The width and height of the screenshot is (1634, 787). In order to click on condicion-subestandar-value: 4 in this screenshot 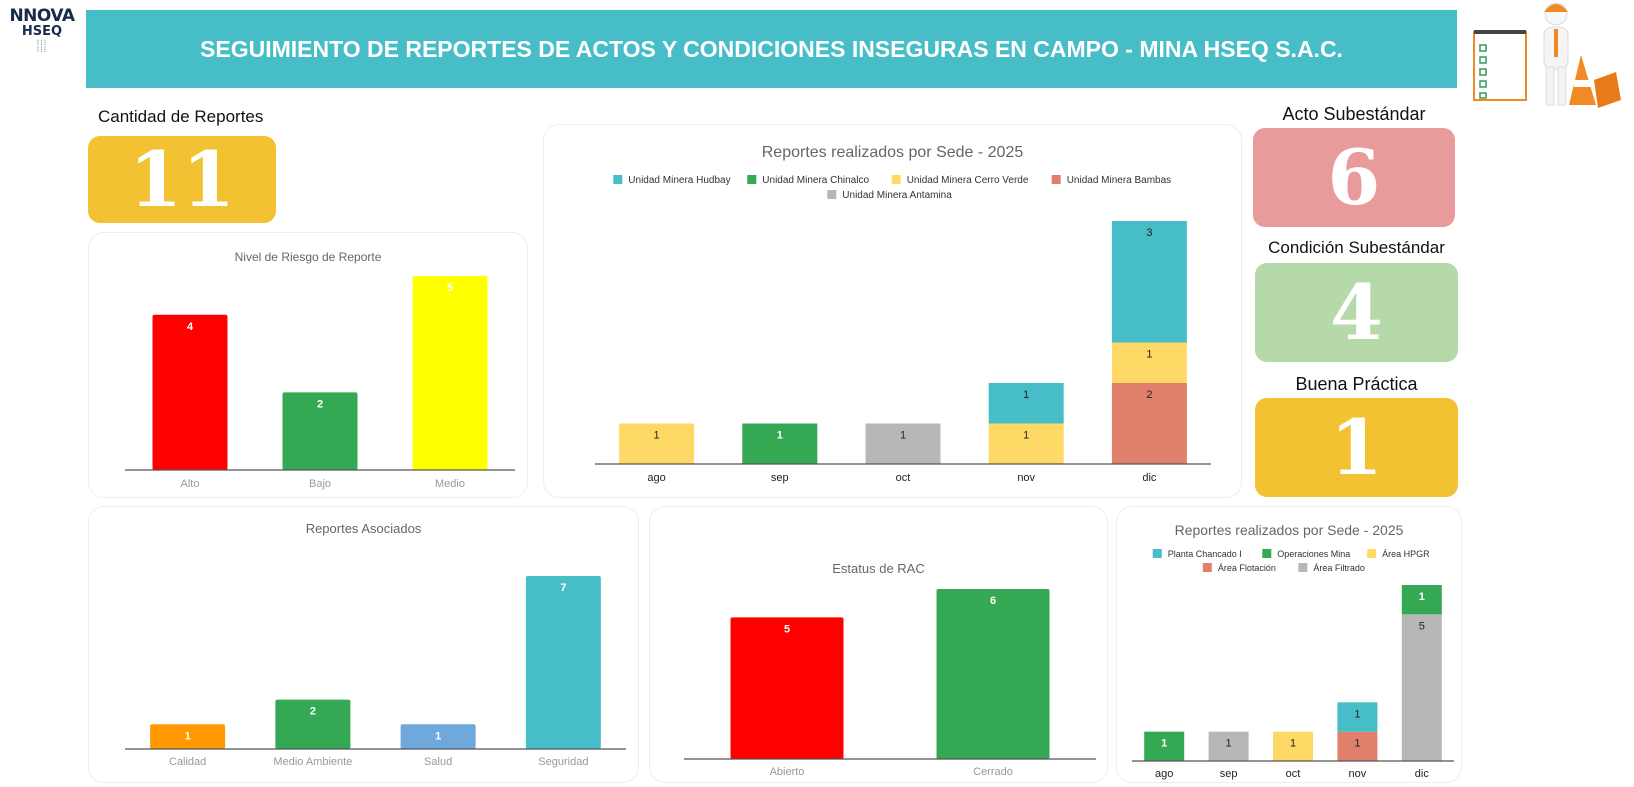, I will do `click(1356, 312)`.